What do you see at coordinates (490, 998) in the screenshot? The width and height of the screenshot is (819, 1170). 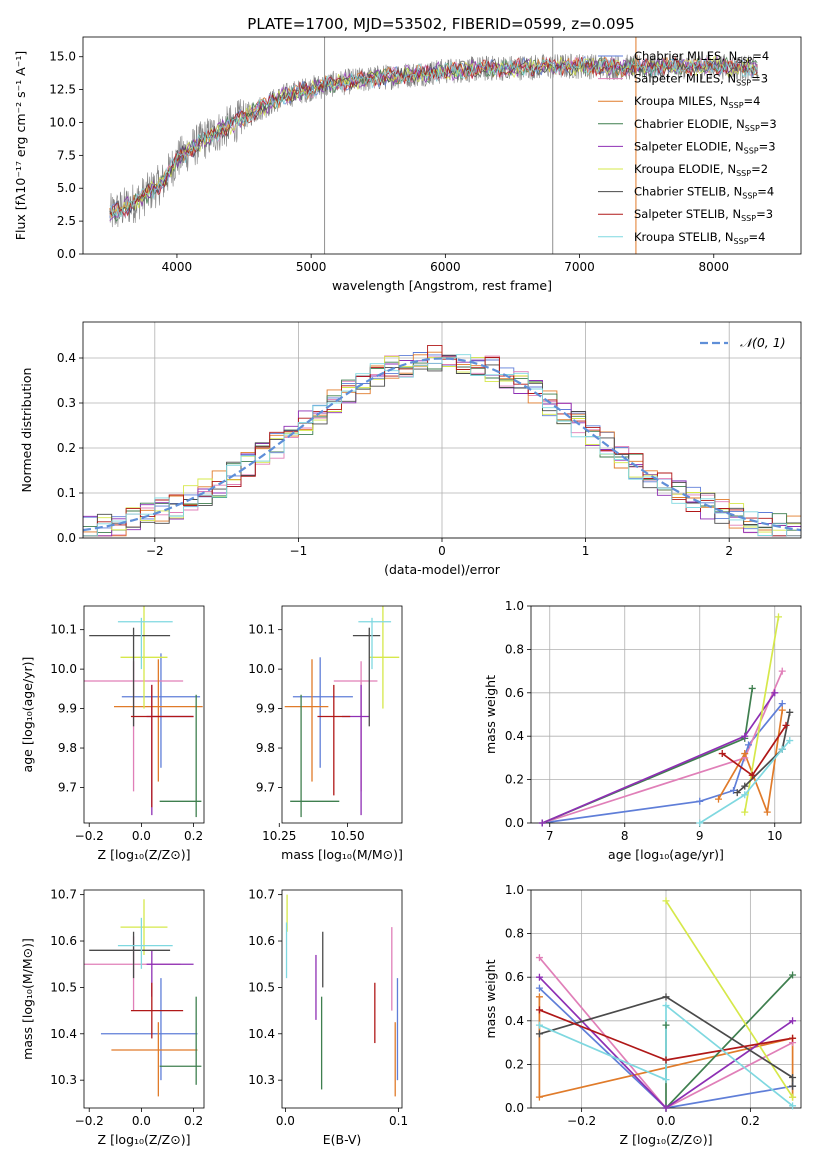 I see `y-axis-label: mass weight` at bounding box center [490, 998].